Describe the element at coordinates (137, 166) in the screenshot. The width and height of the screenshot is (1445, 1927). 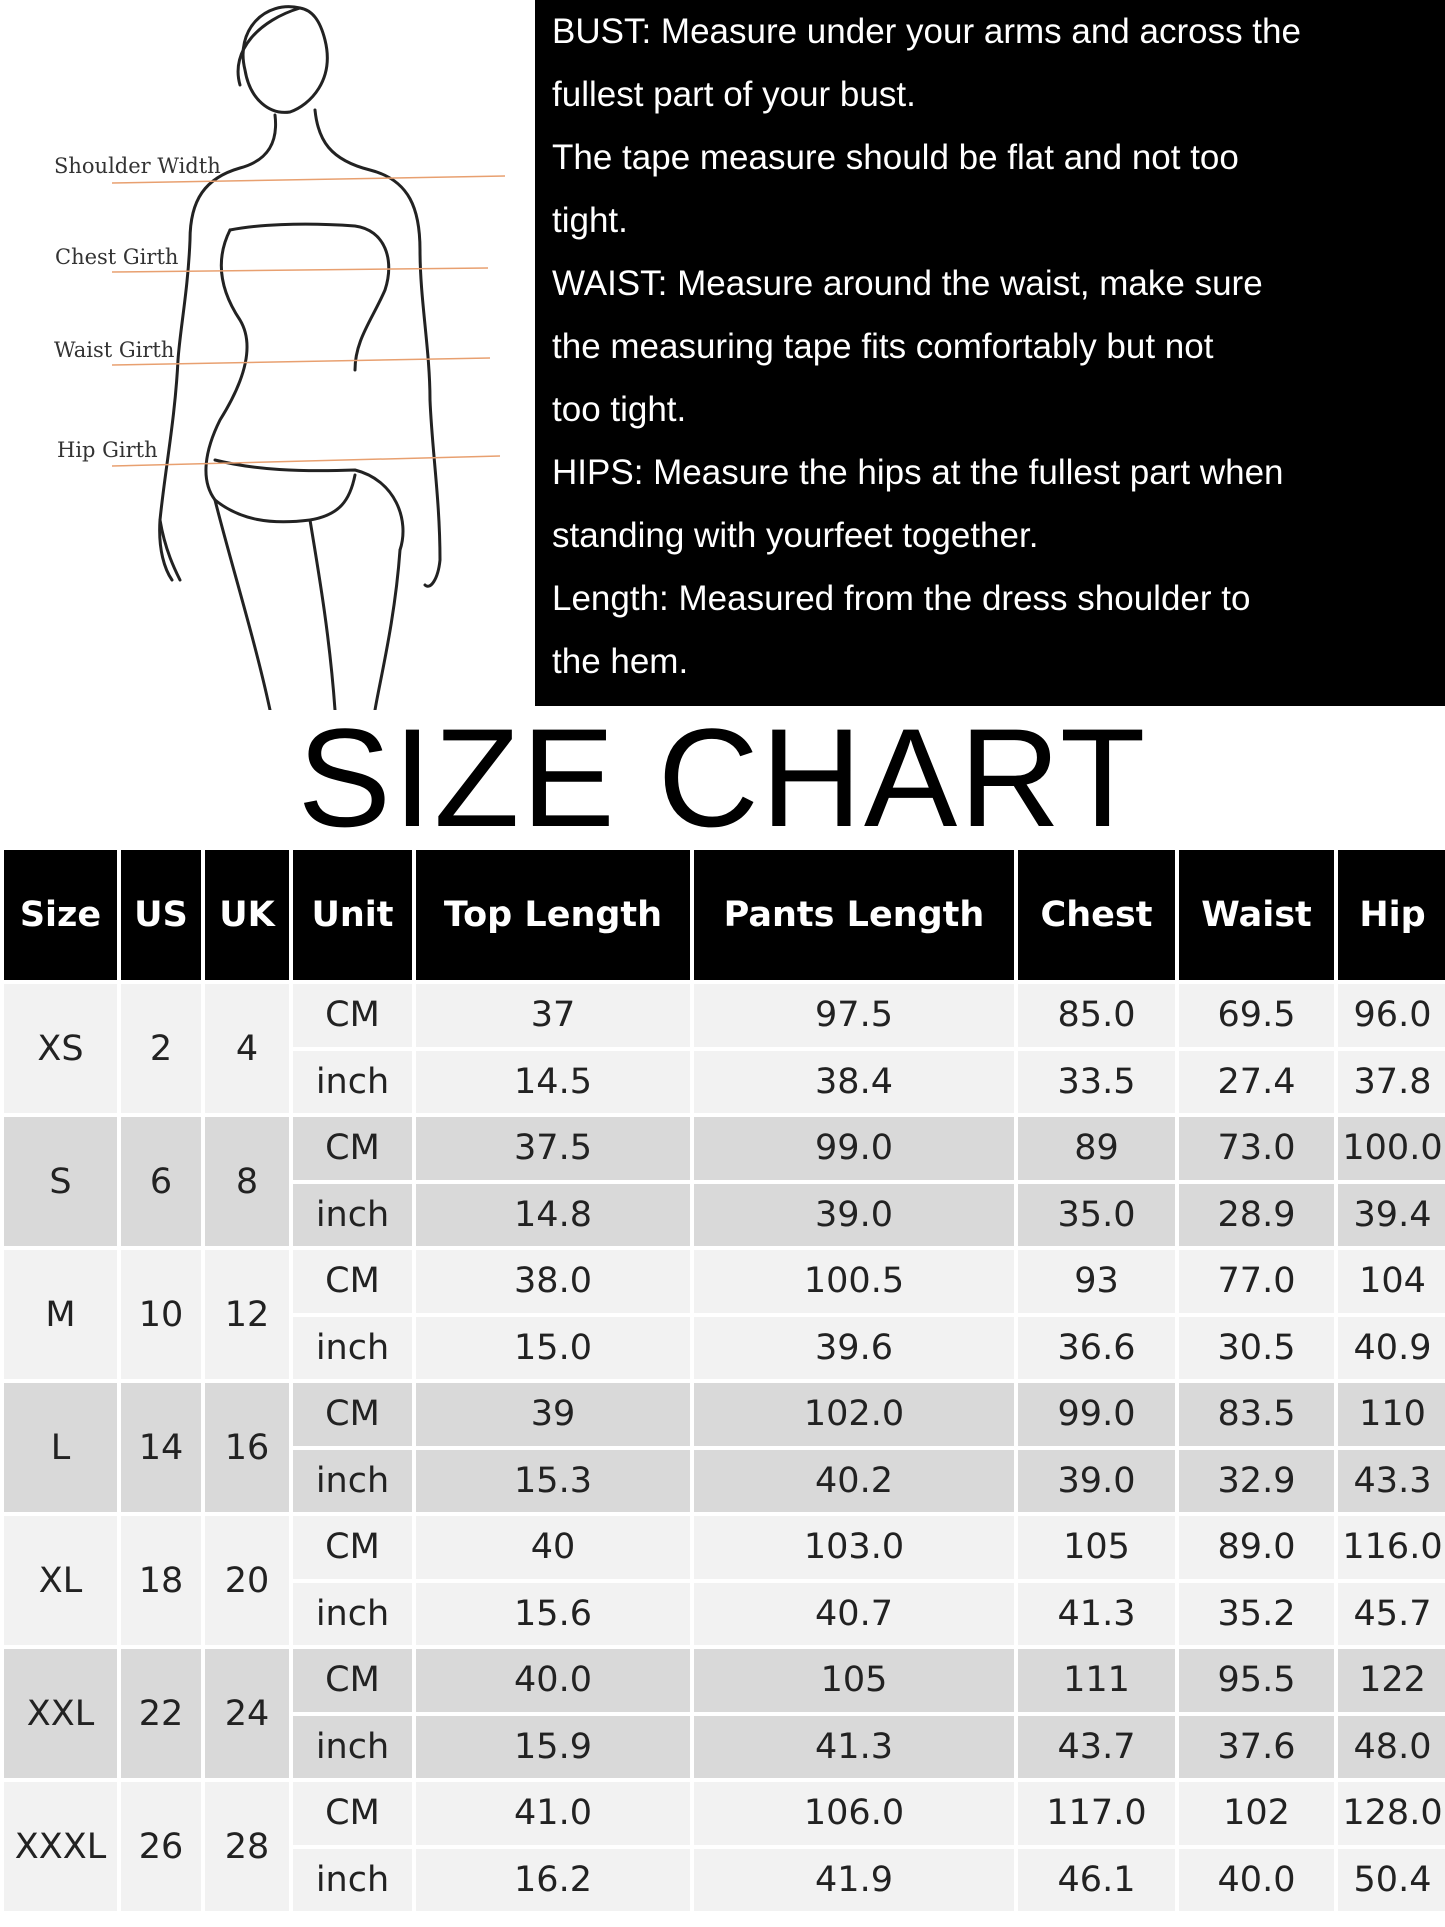
I see `label-shoulder-width: Shoulder Width` at that location.